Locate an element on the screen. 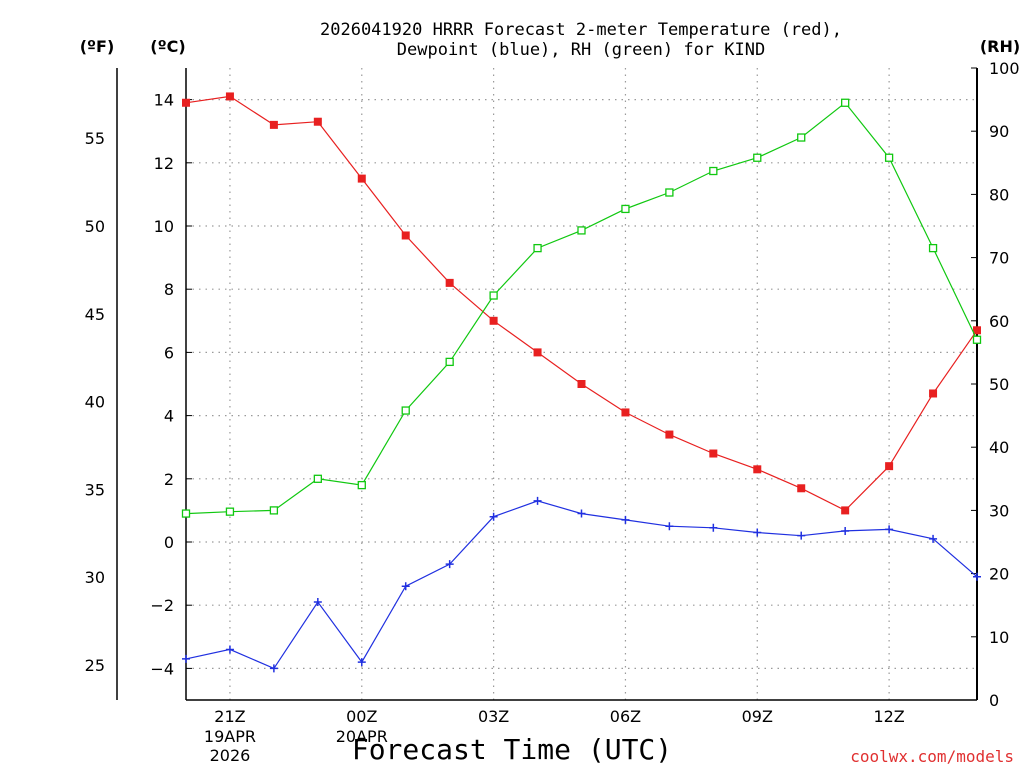 The image size is (1024, 768). rh-tick-label: 70 is located at coordinates (999, 258).